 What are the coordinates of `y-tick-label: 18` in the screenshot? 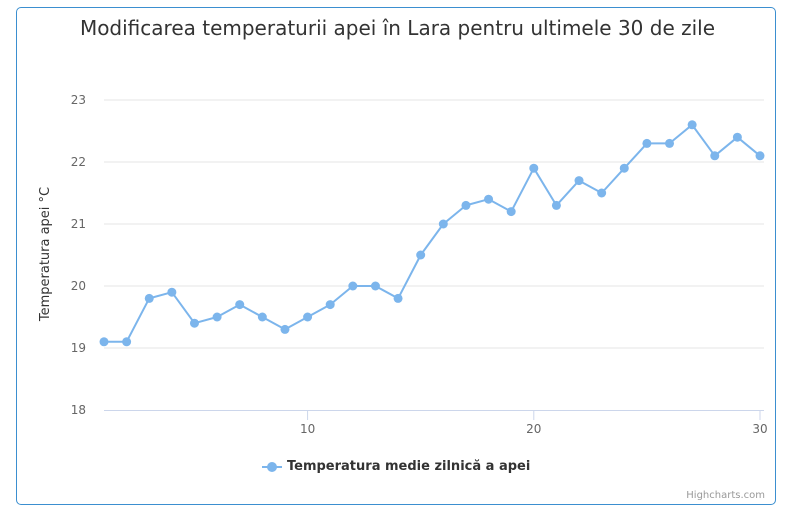 It's located at (78, 410).